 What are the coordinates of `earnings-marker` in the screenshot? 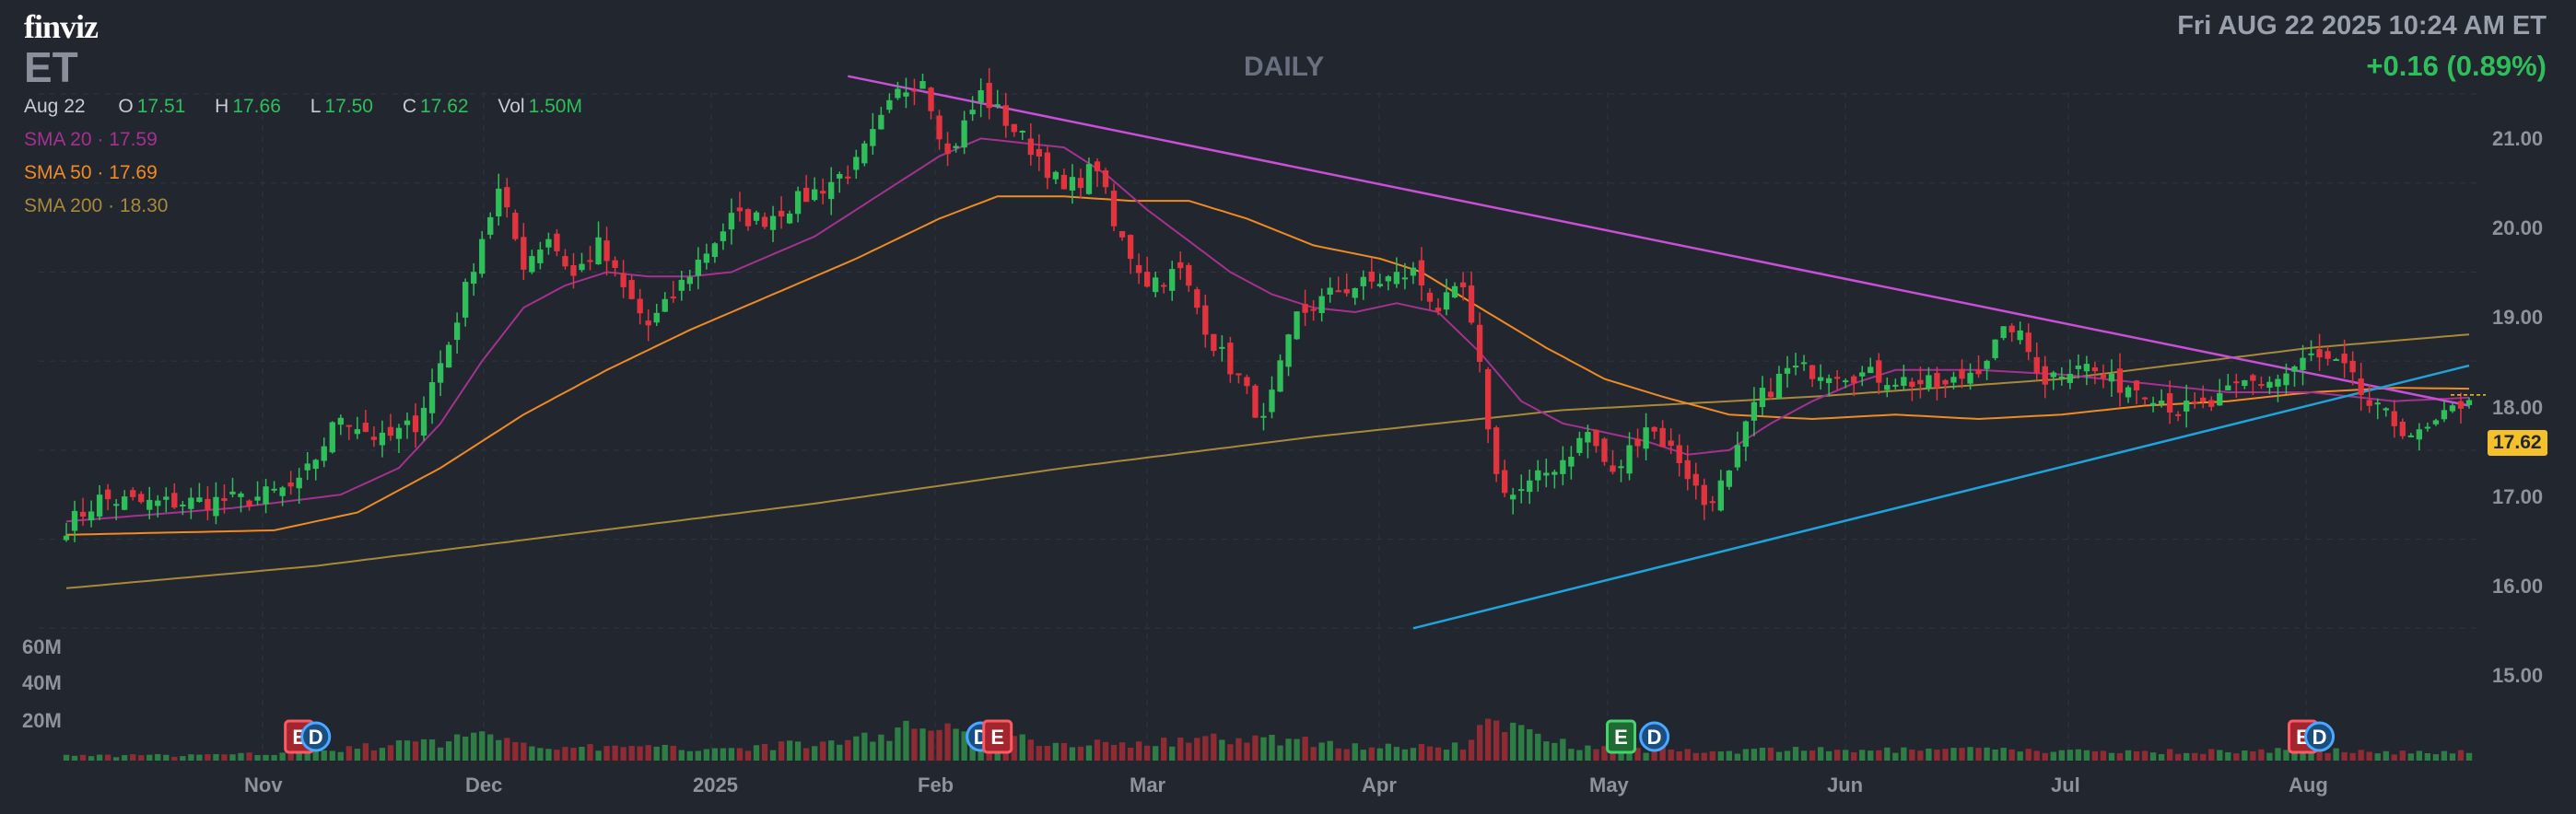 It's located at (997, 736).